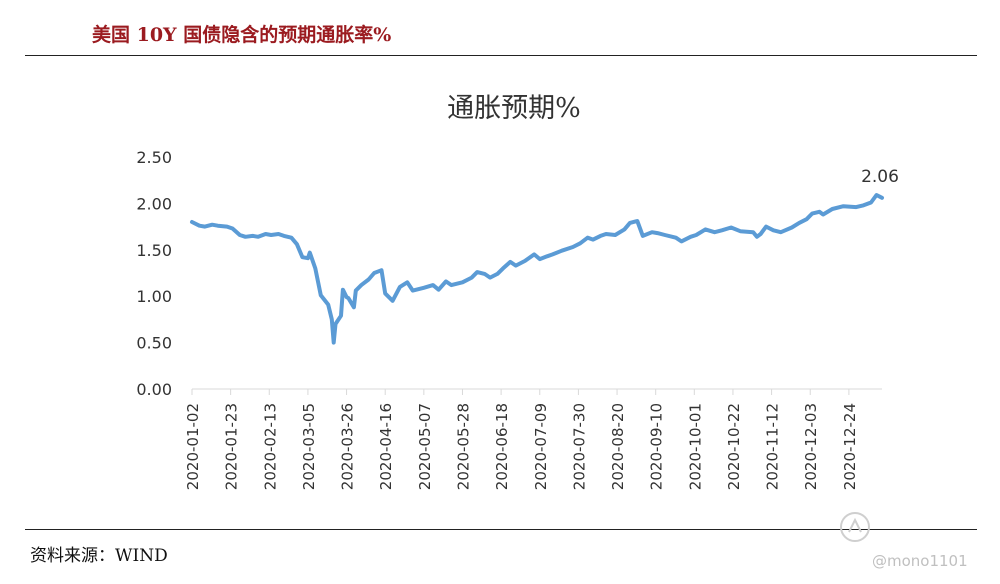 The image size is (1000, 584). What do you see at coordinates (501, 529) in the screenshot?
I see `bottom-divider` at bounding box center [501, 529].